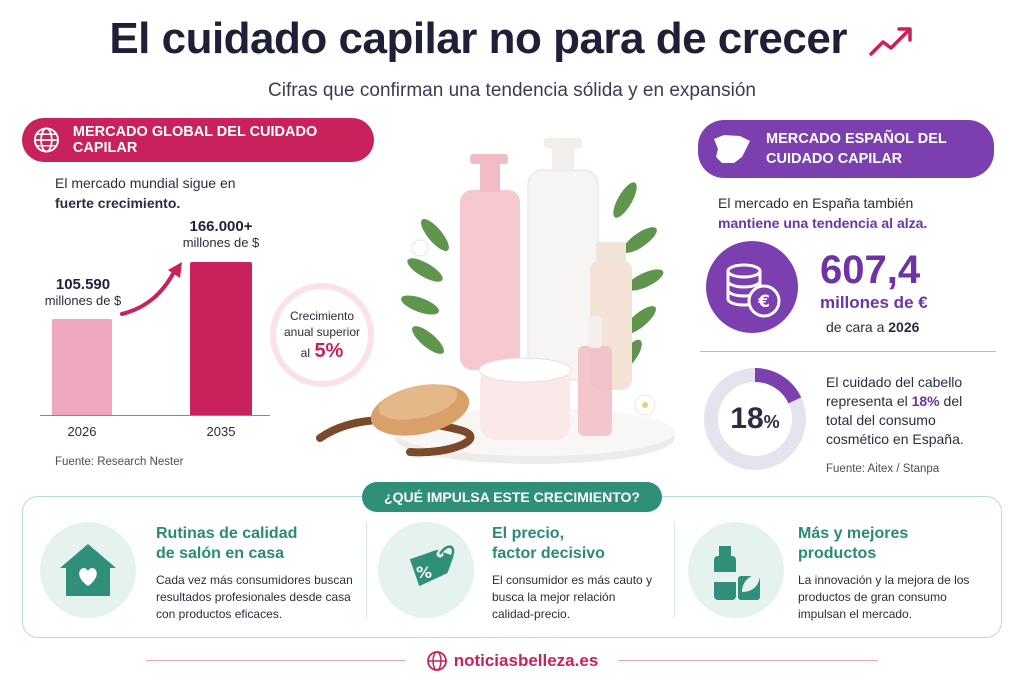  I want to click on driver-1-title-2: de salón en casa, so click(220, 553).